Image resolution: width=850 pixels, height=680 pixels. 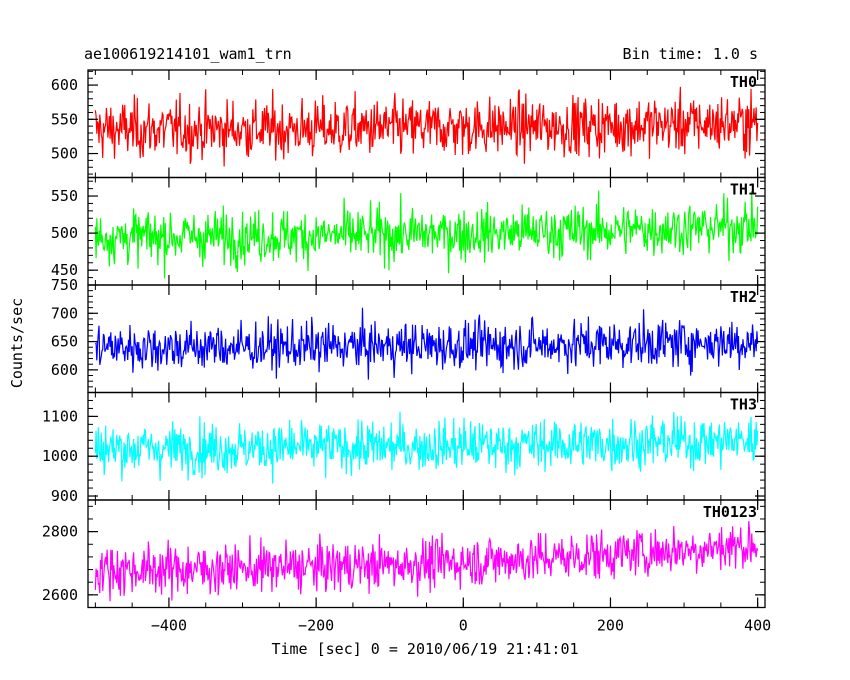 What do you see at coordinates (426, 447) in the screenshot?
I see `series-line-TH3` at bounding box center [426, 447].